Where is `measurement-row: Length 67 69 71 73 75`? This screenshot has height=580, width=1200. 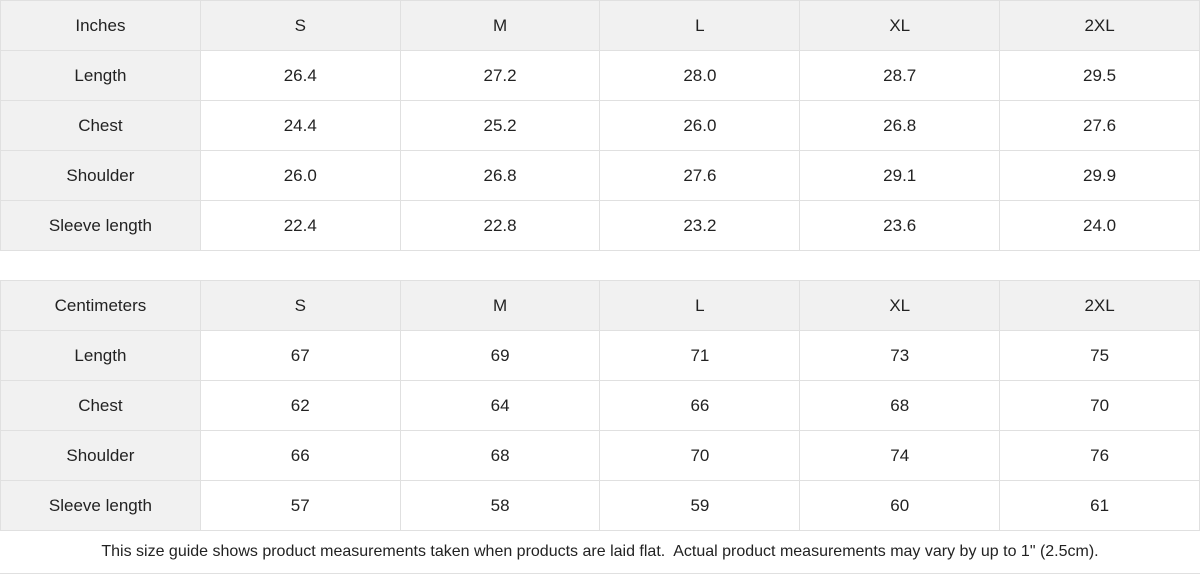 measurement-row: Length 67 69 71 73 75 is located at coordinates (600, 355).